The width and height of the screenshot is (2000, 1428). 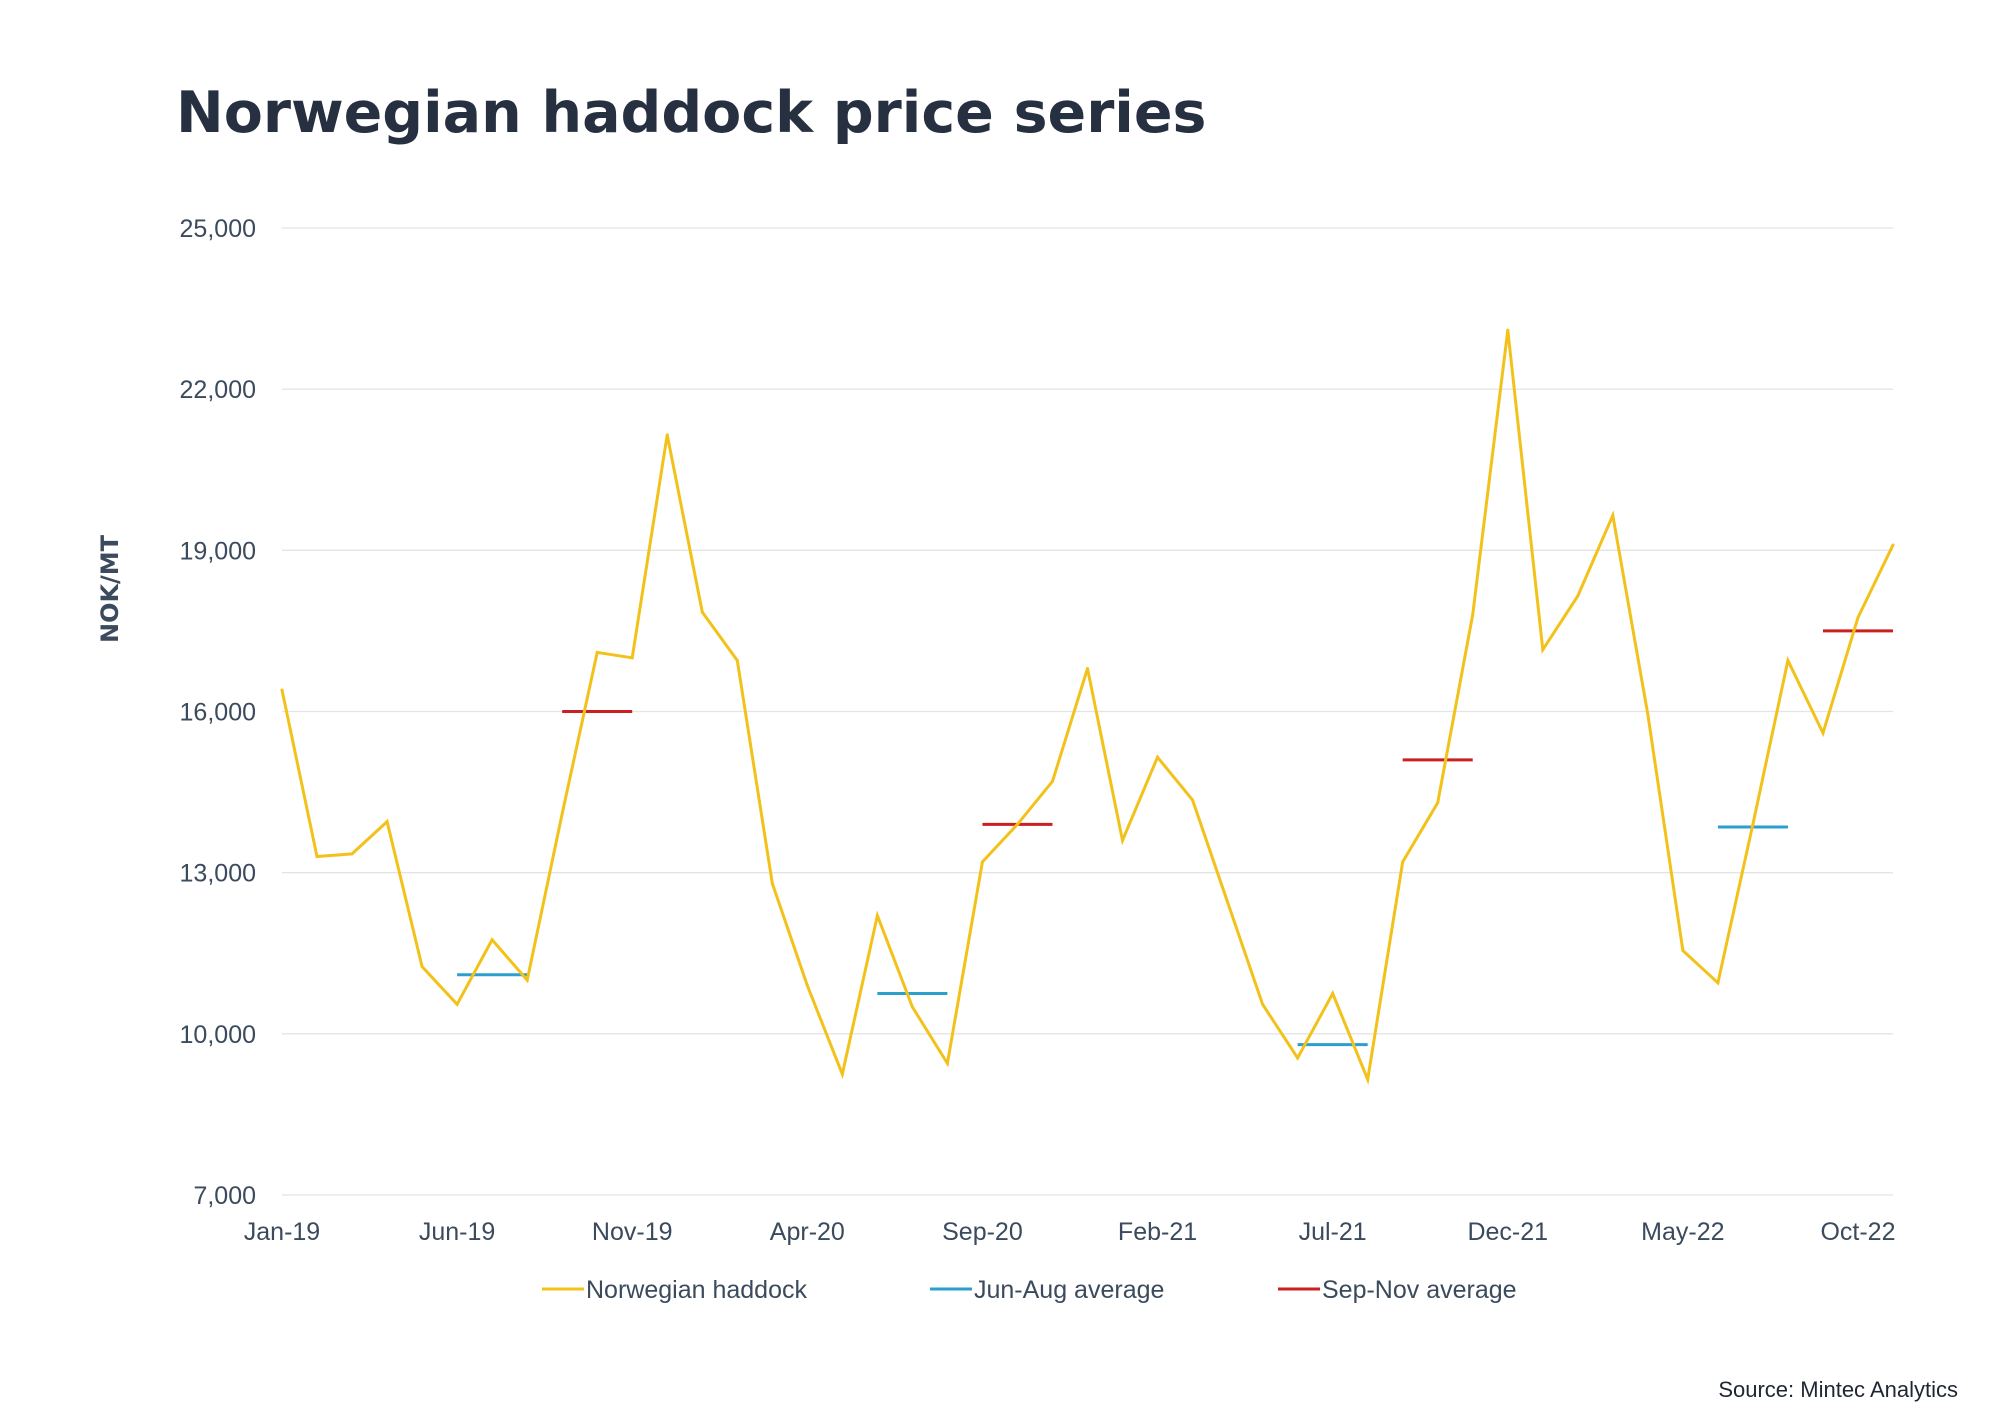 What do you see at coordinates (1507, 1232) in the screenshot?
I see `x-tick-label: Dec-21` at bounding box center [1507, 1232].